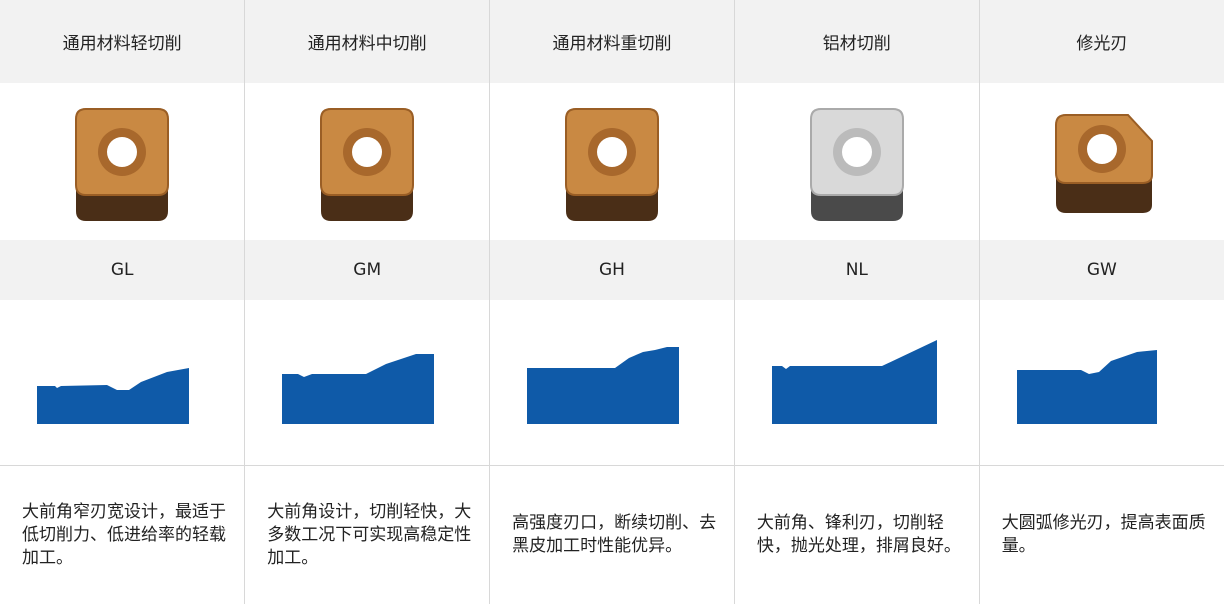  What do you see at coordinates (856, 270) in the screenshot?
I see `code-cell: NL` at bounding box center [856, 270].